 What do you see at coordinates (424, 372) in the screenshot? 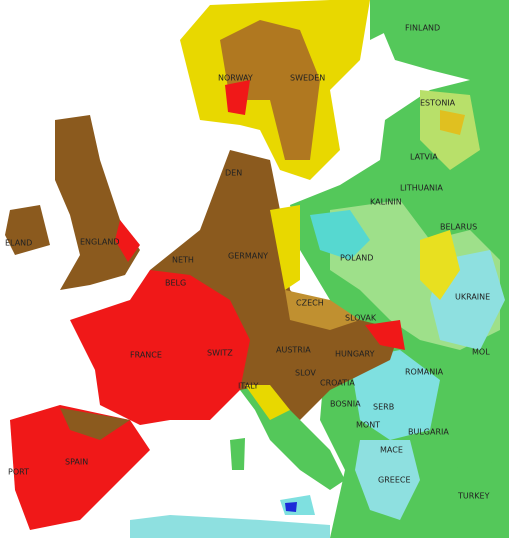
I see `country-label: ROMANIA` at bounding box center [424, 372].